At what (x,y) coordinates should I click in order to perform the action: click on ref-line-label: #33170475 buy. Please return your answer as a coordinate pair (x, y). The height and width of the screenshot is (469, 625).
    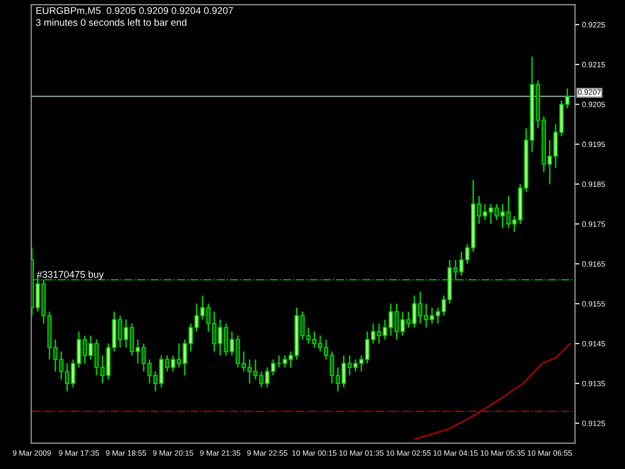
    Looking at the image, I should click on (70, 275).